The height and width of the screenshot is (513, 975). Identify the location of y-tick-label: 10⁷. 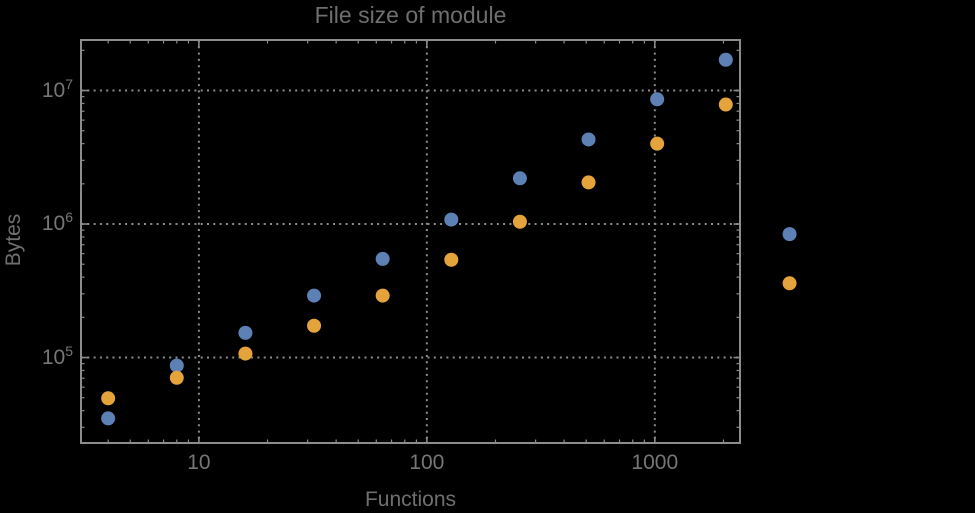
(57, 88).